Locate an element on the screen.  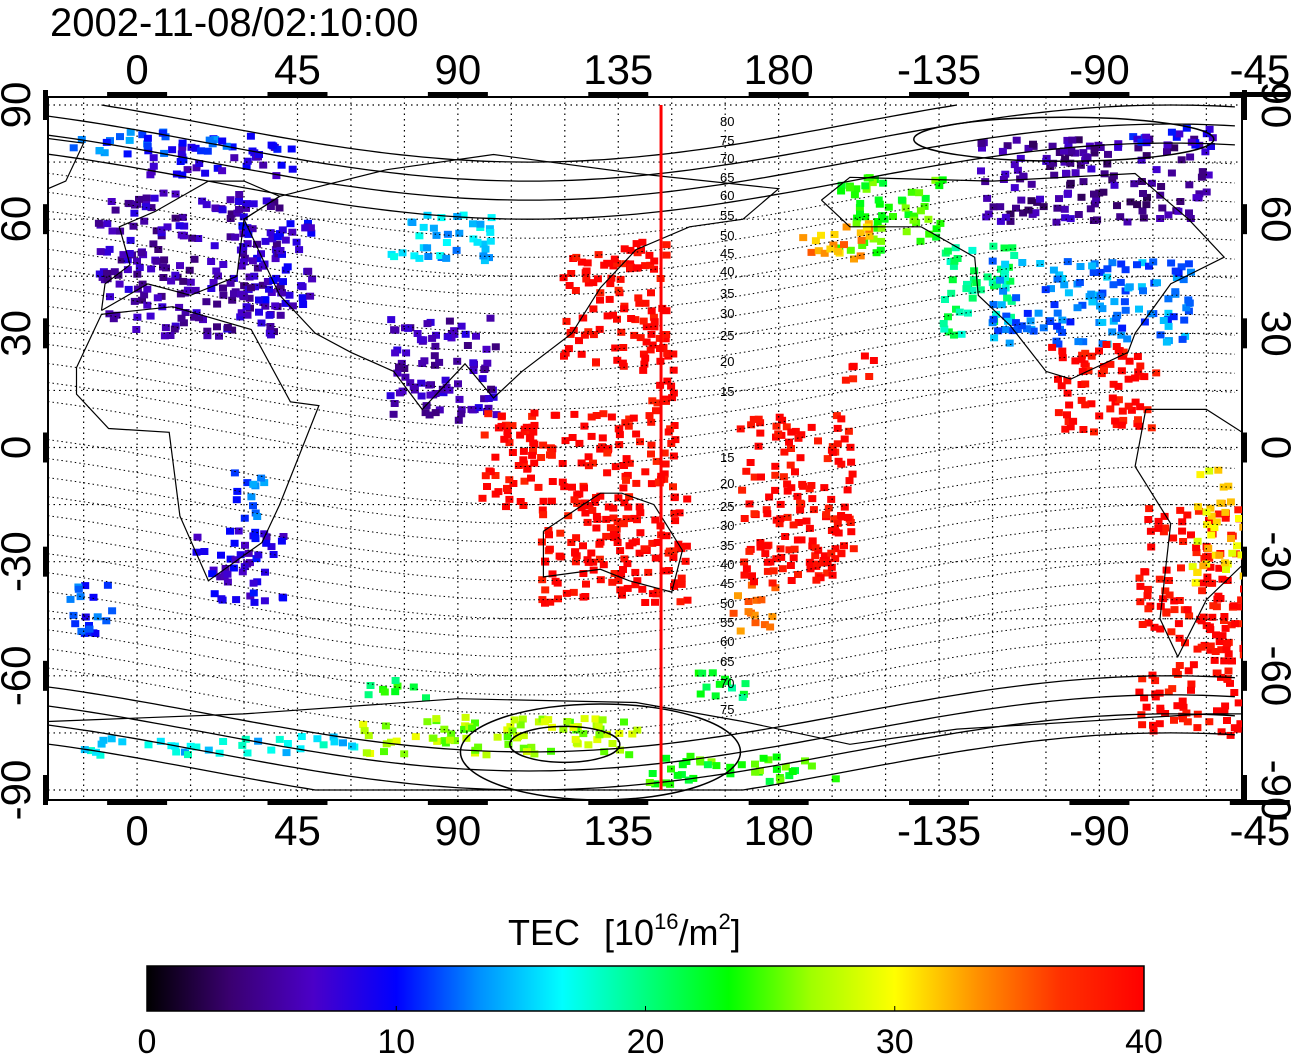
magnetic-contour is located at coordinates (641, 143).